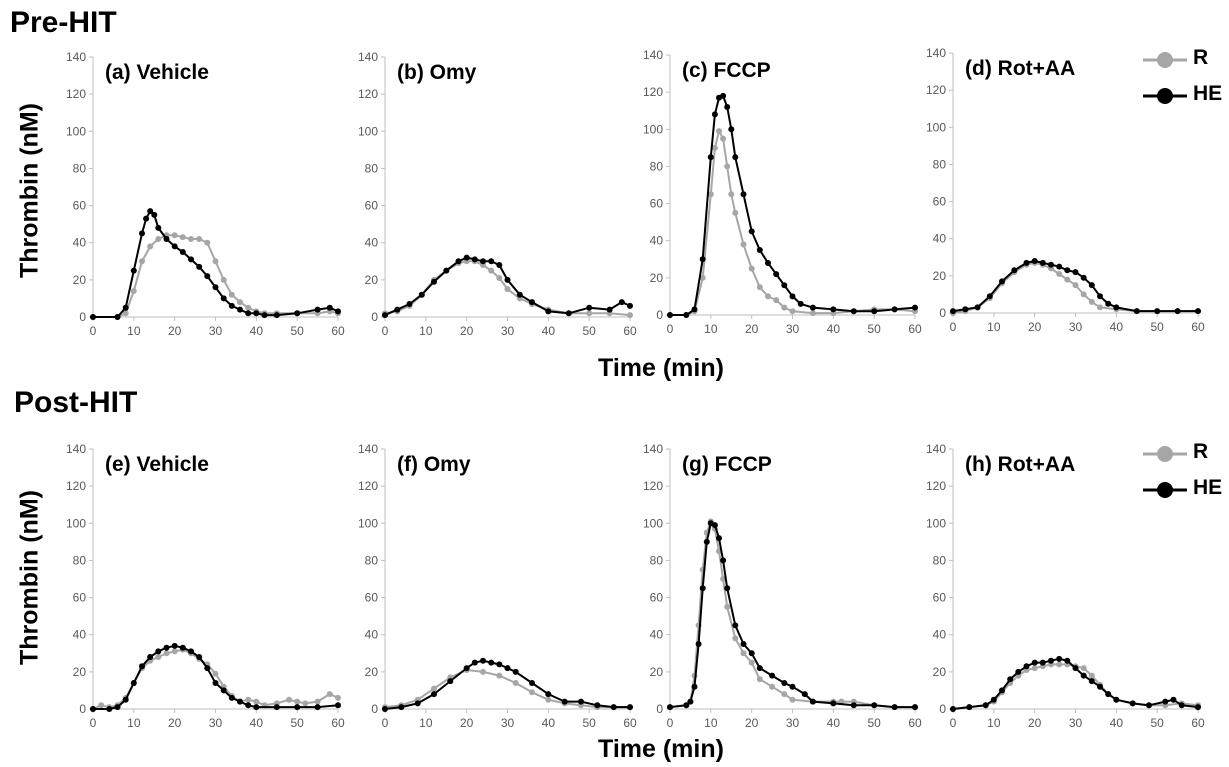  Describe the element at coordinates (936, 90) in the screenshot. I see `y-tick-label: 120` at that location.